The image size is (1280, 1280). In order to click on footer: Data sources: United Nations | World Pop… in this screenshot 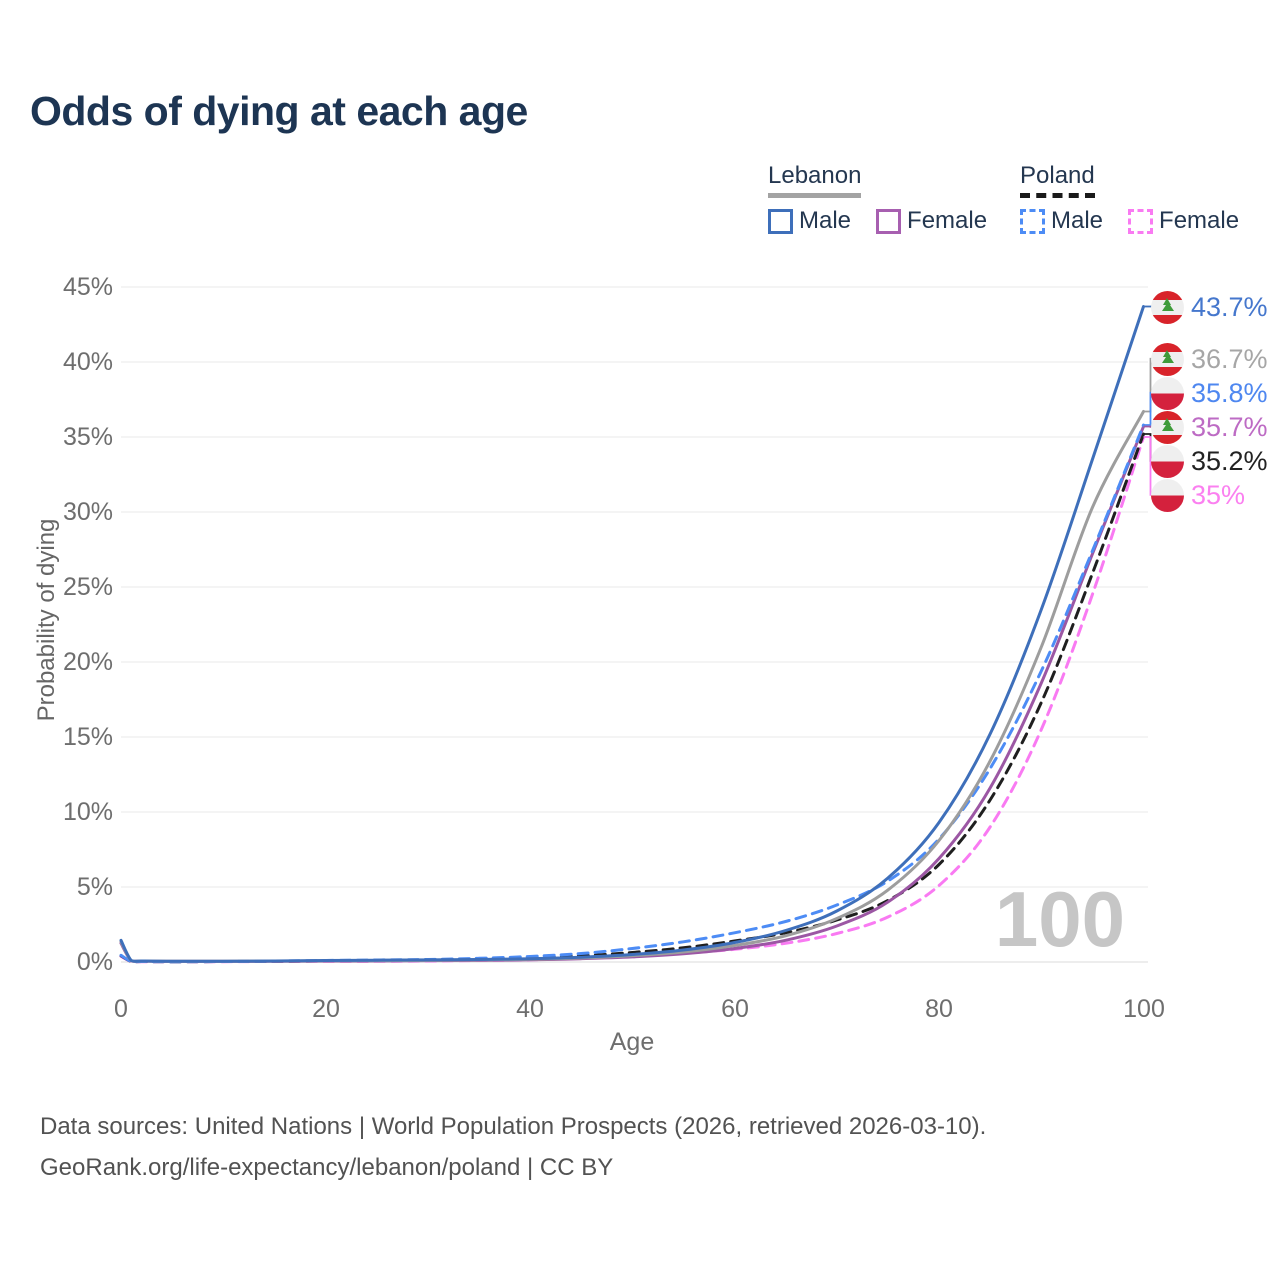, I will do `click(513, 1147)`.